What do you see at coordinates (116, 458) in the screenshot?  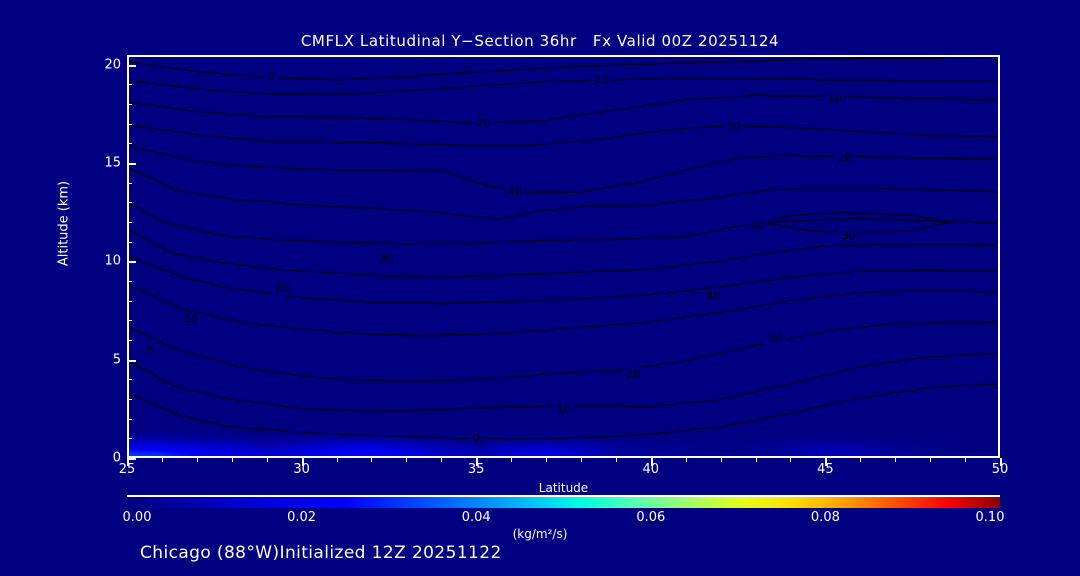 I see `y-tick-label: 0` at bounding box center [116, 458].